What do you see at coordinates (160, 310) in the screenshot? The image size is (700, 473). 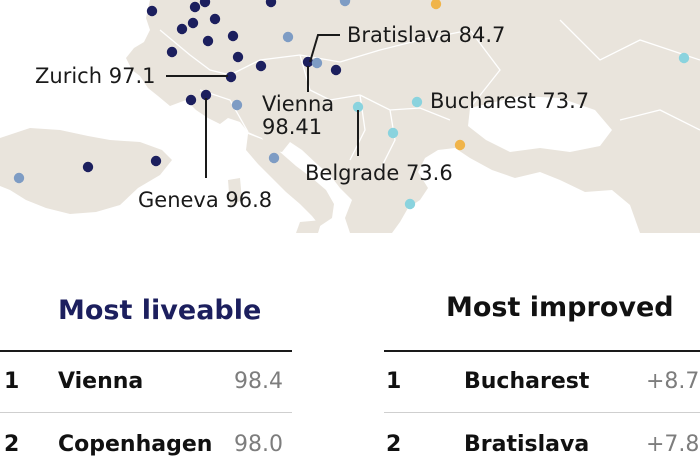 I see `most-liveable-title: Most liveable` at bounding box center [160, 310].